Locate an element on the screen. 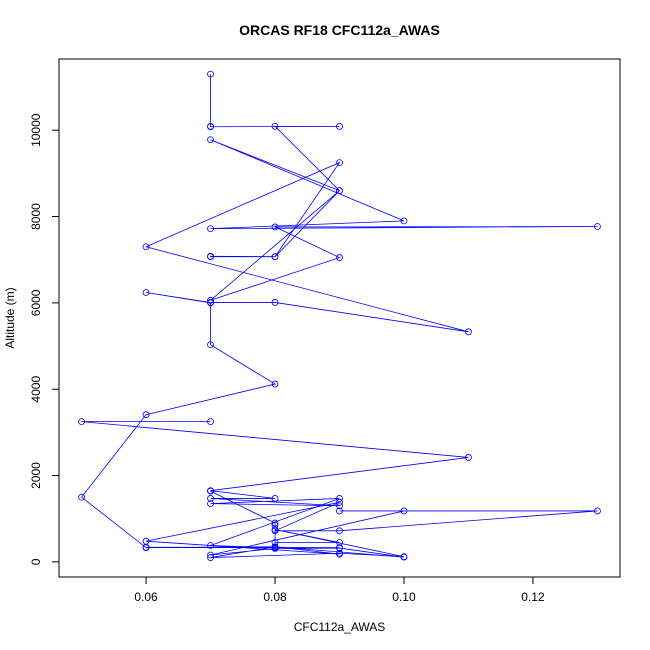 This screenshot has height=650, width=650. y-tick-label: 0 is located at coordinates (36, 561).